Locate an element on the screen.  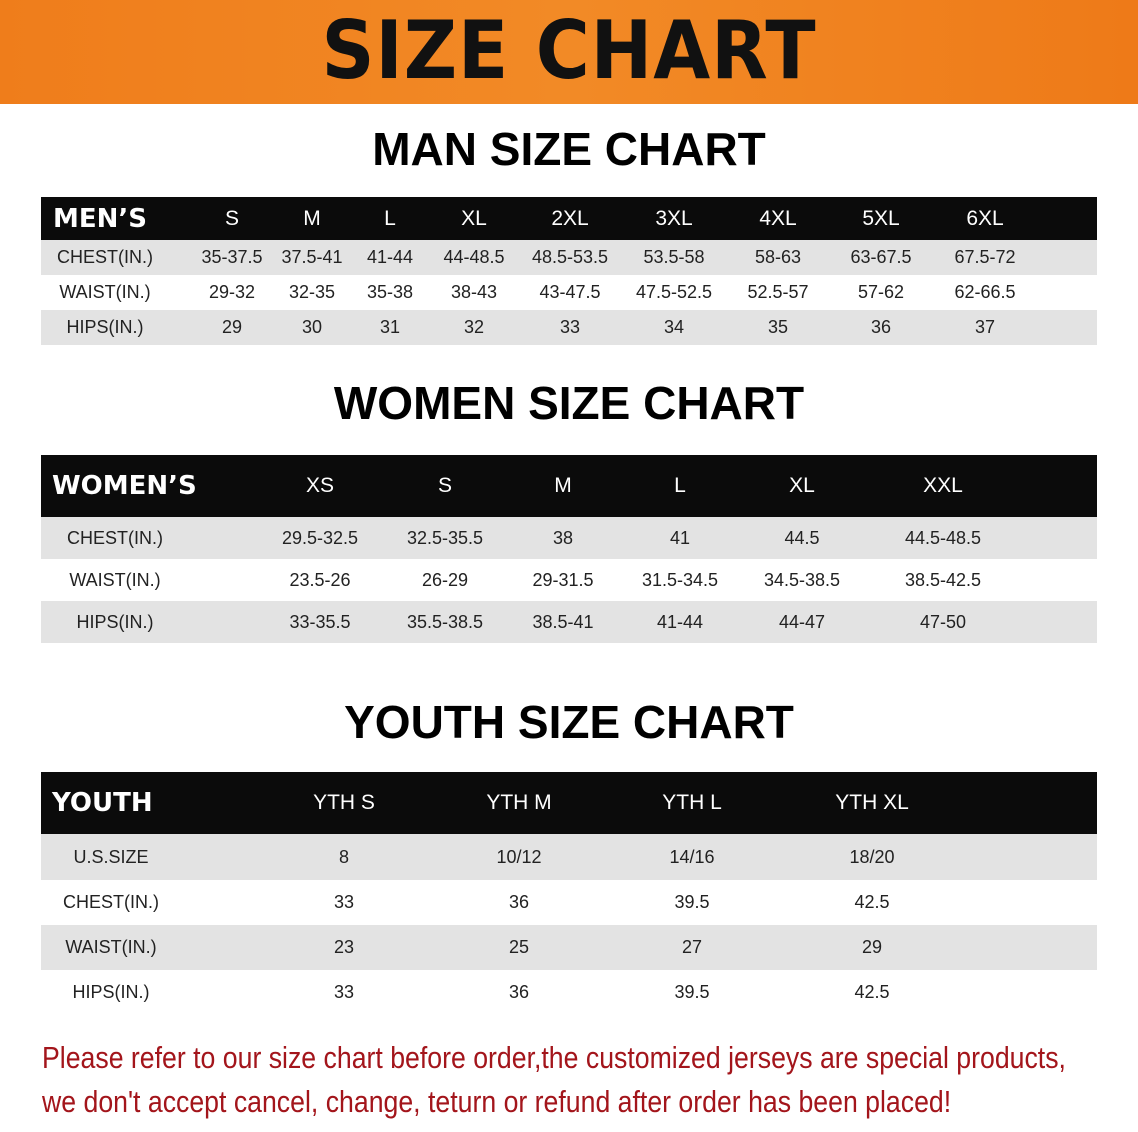
table-cell: 27 is located at coordinates (692, 947).